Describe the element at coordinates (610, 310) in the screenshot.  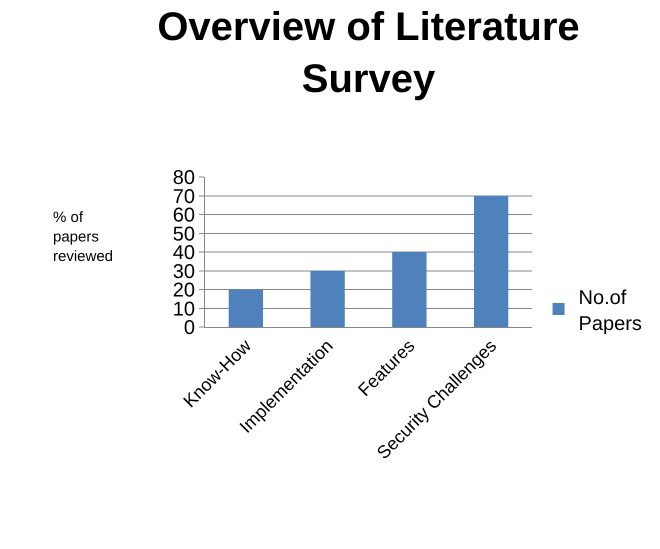
I see `legend-label: No.of Papers` at that location.